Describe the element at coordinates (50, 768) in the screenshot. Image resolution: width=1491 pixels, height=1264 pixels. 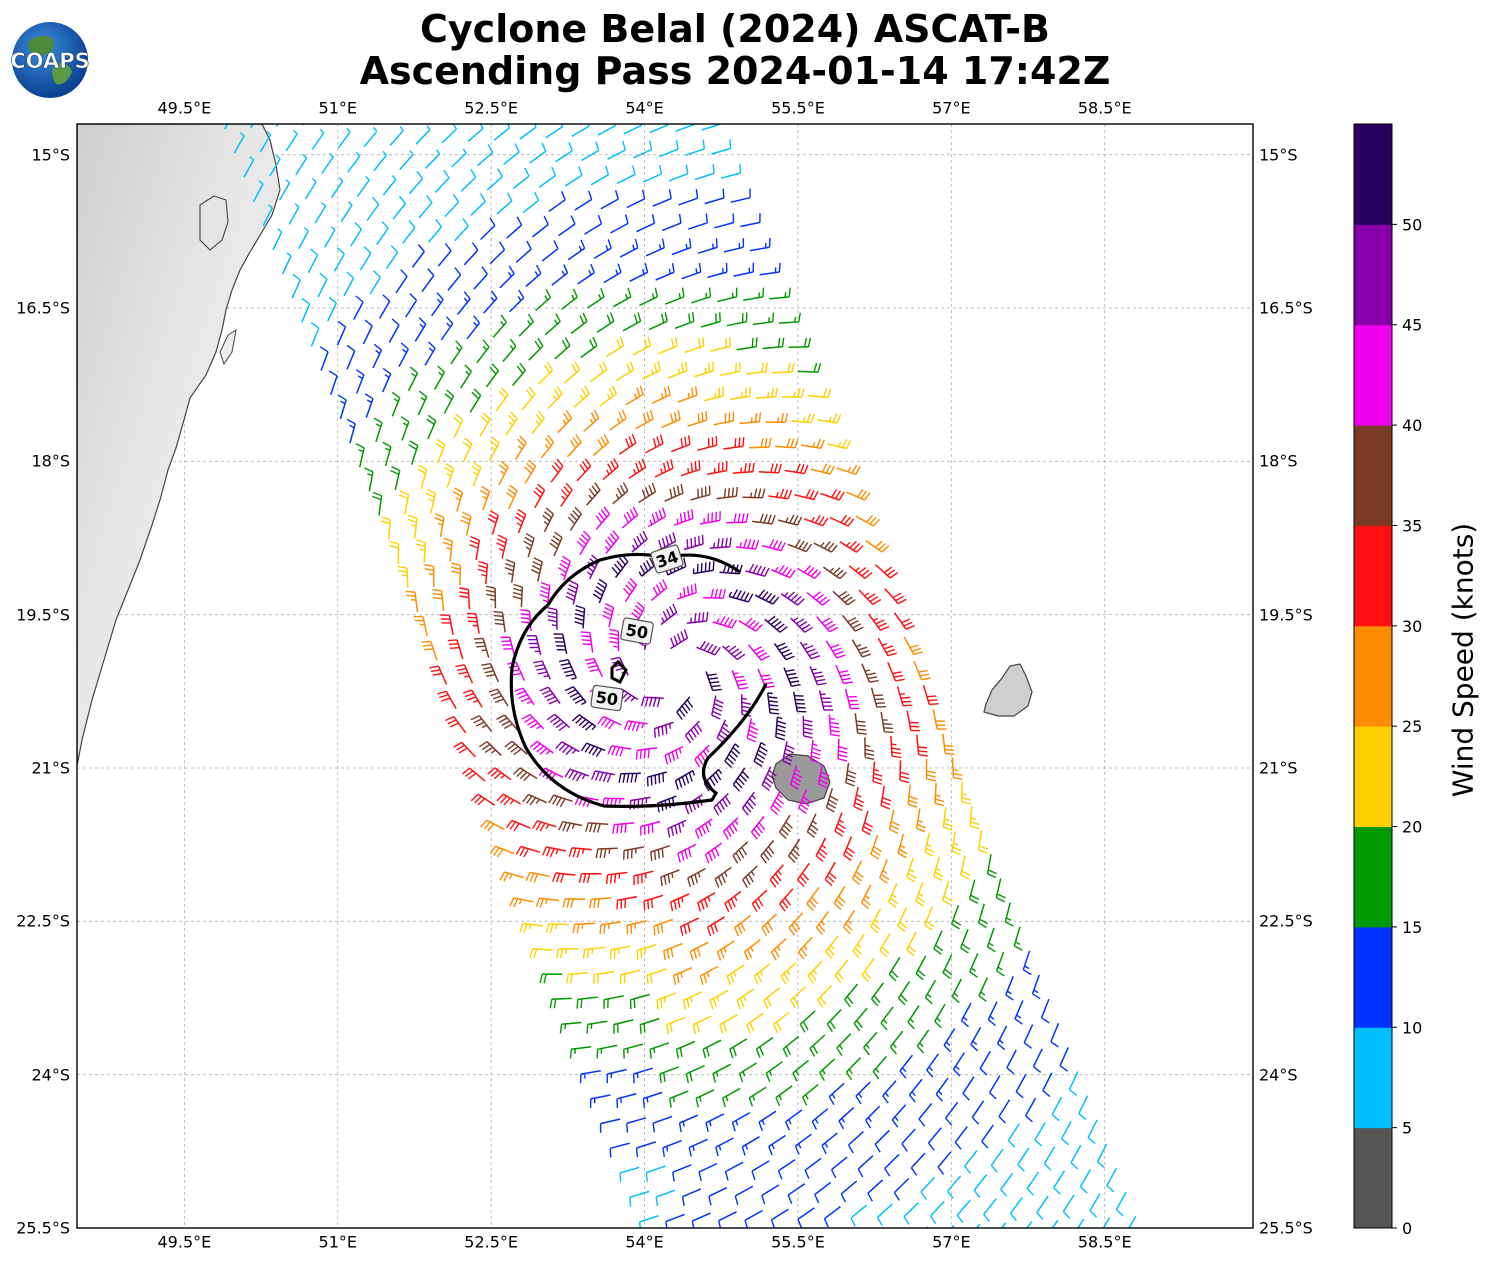
I see `lat-tick-left: 21°S` at that location.